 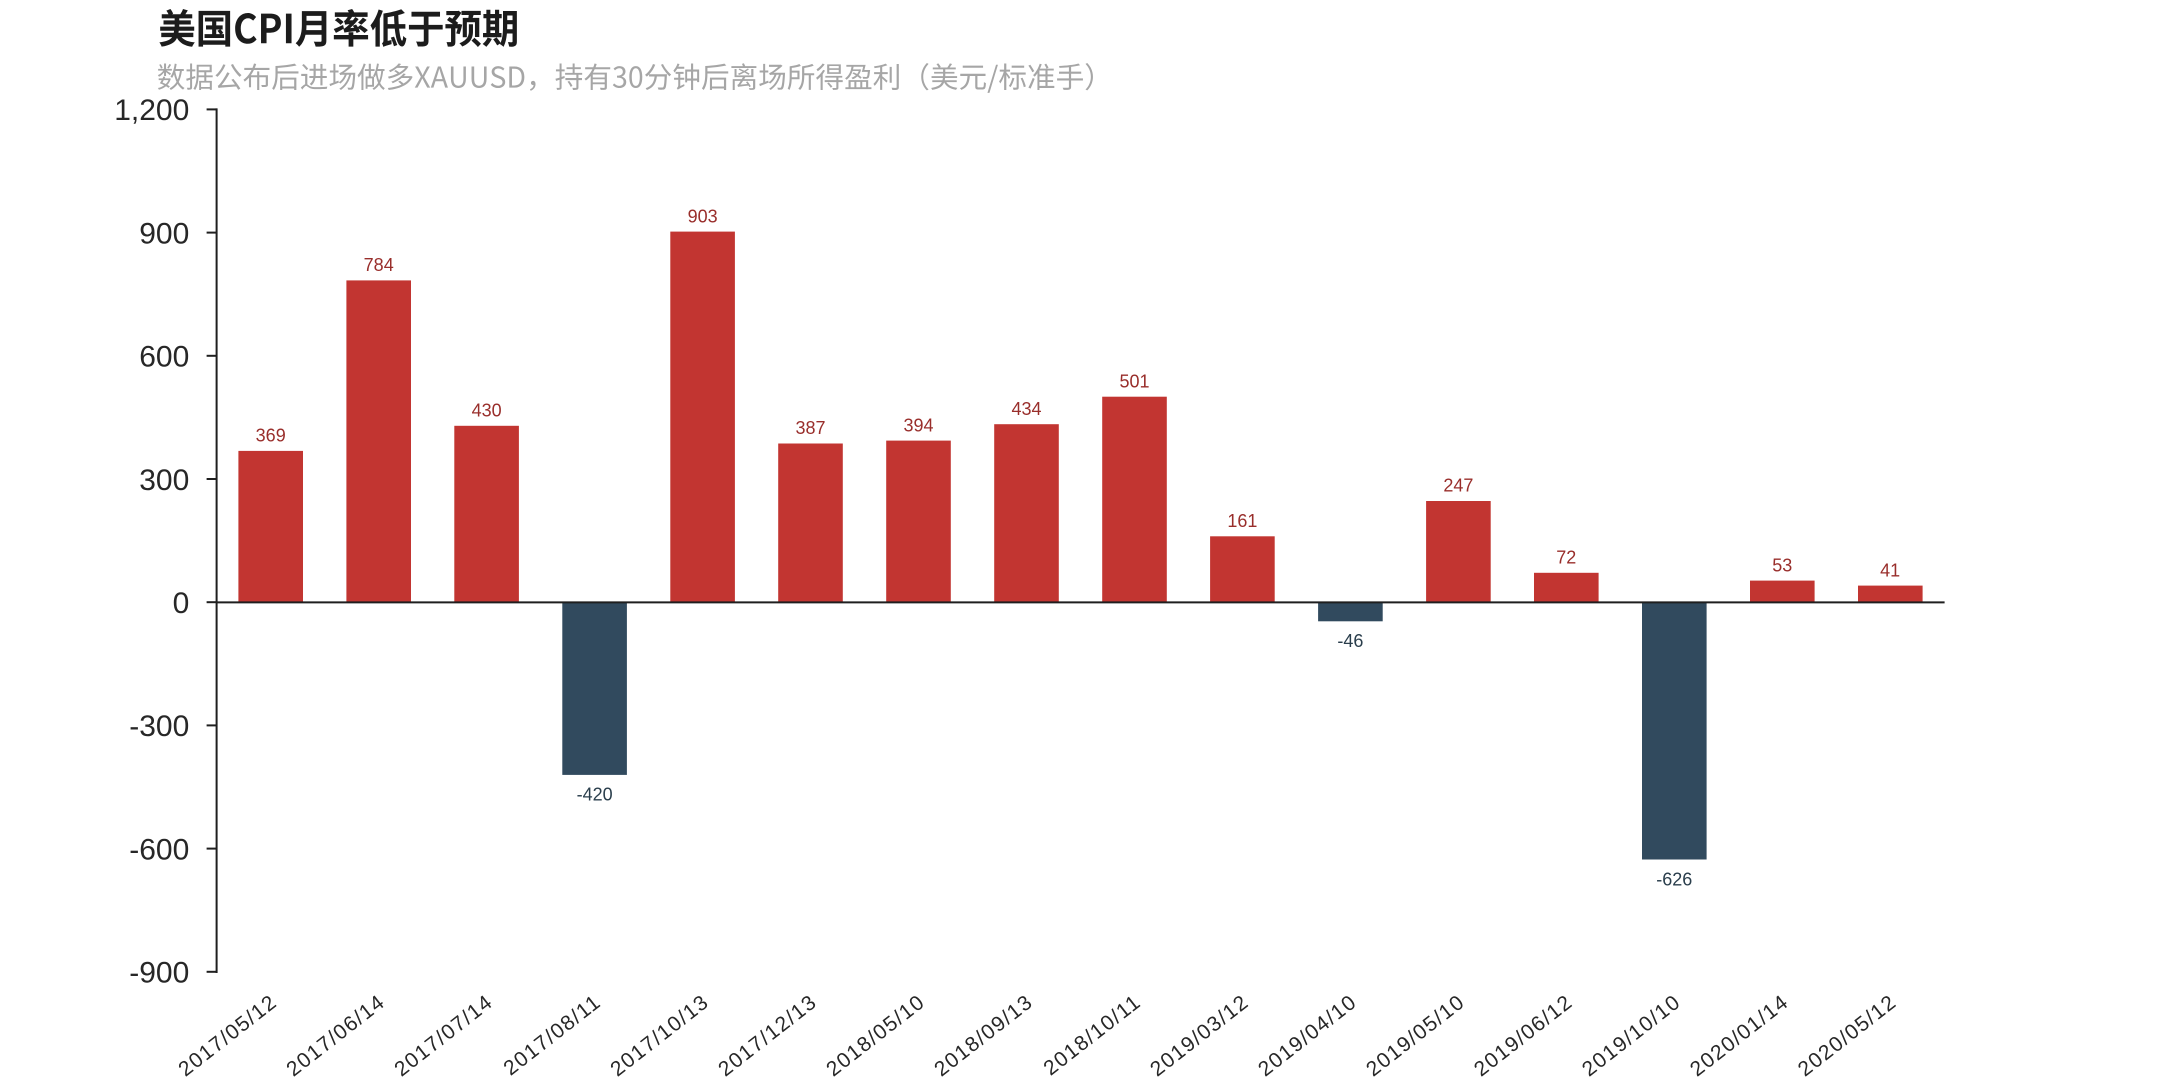 What do you see at coordinates (379, 265) in the screenshot?
I see `svg-text: 784` at bounding box center [379, 265].